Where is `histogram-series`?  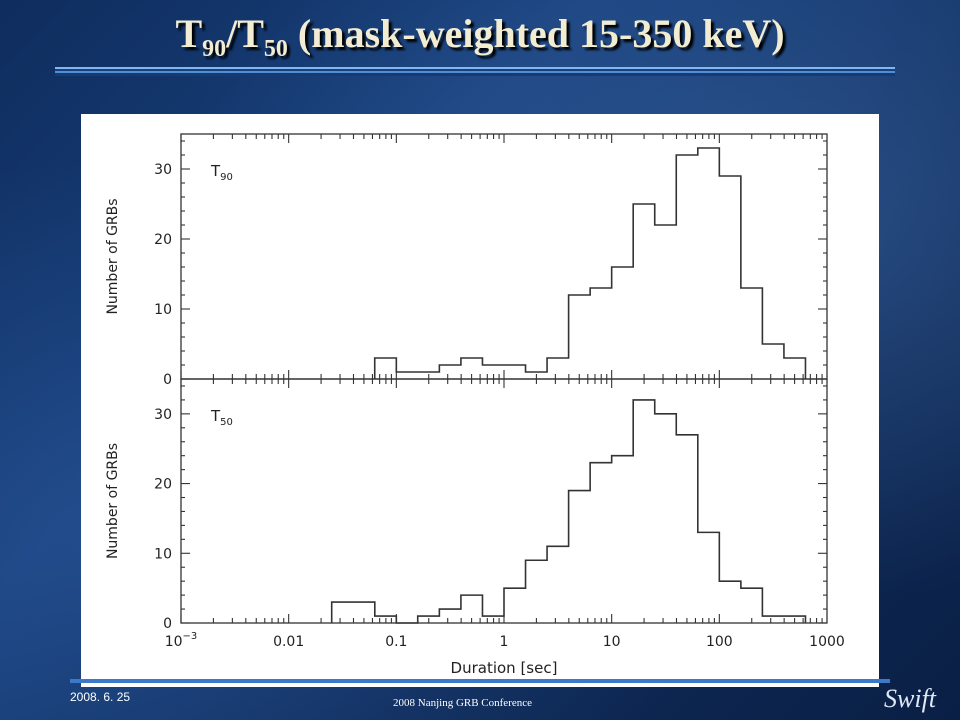
histogram-series is located at coordinates (590, 263).